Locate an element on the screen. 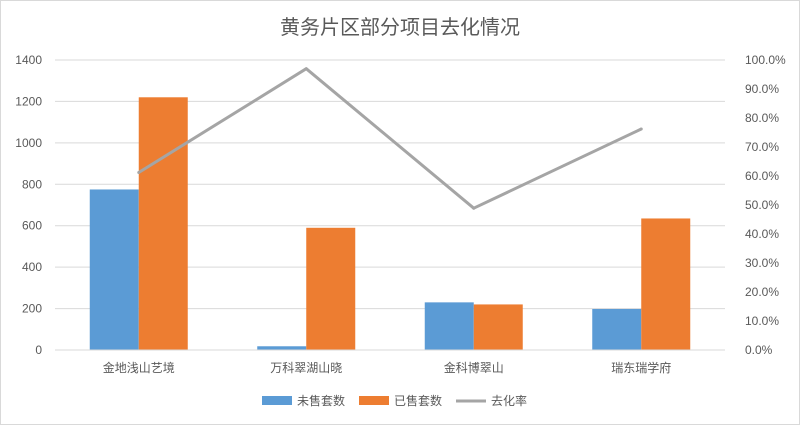 The height and width of the screenshot is (425, 800). y2-tick-label: 30.0% is located at coordinates (762, 263).